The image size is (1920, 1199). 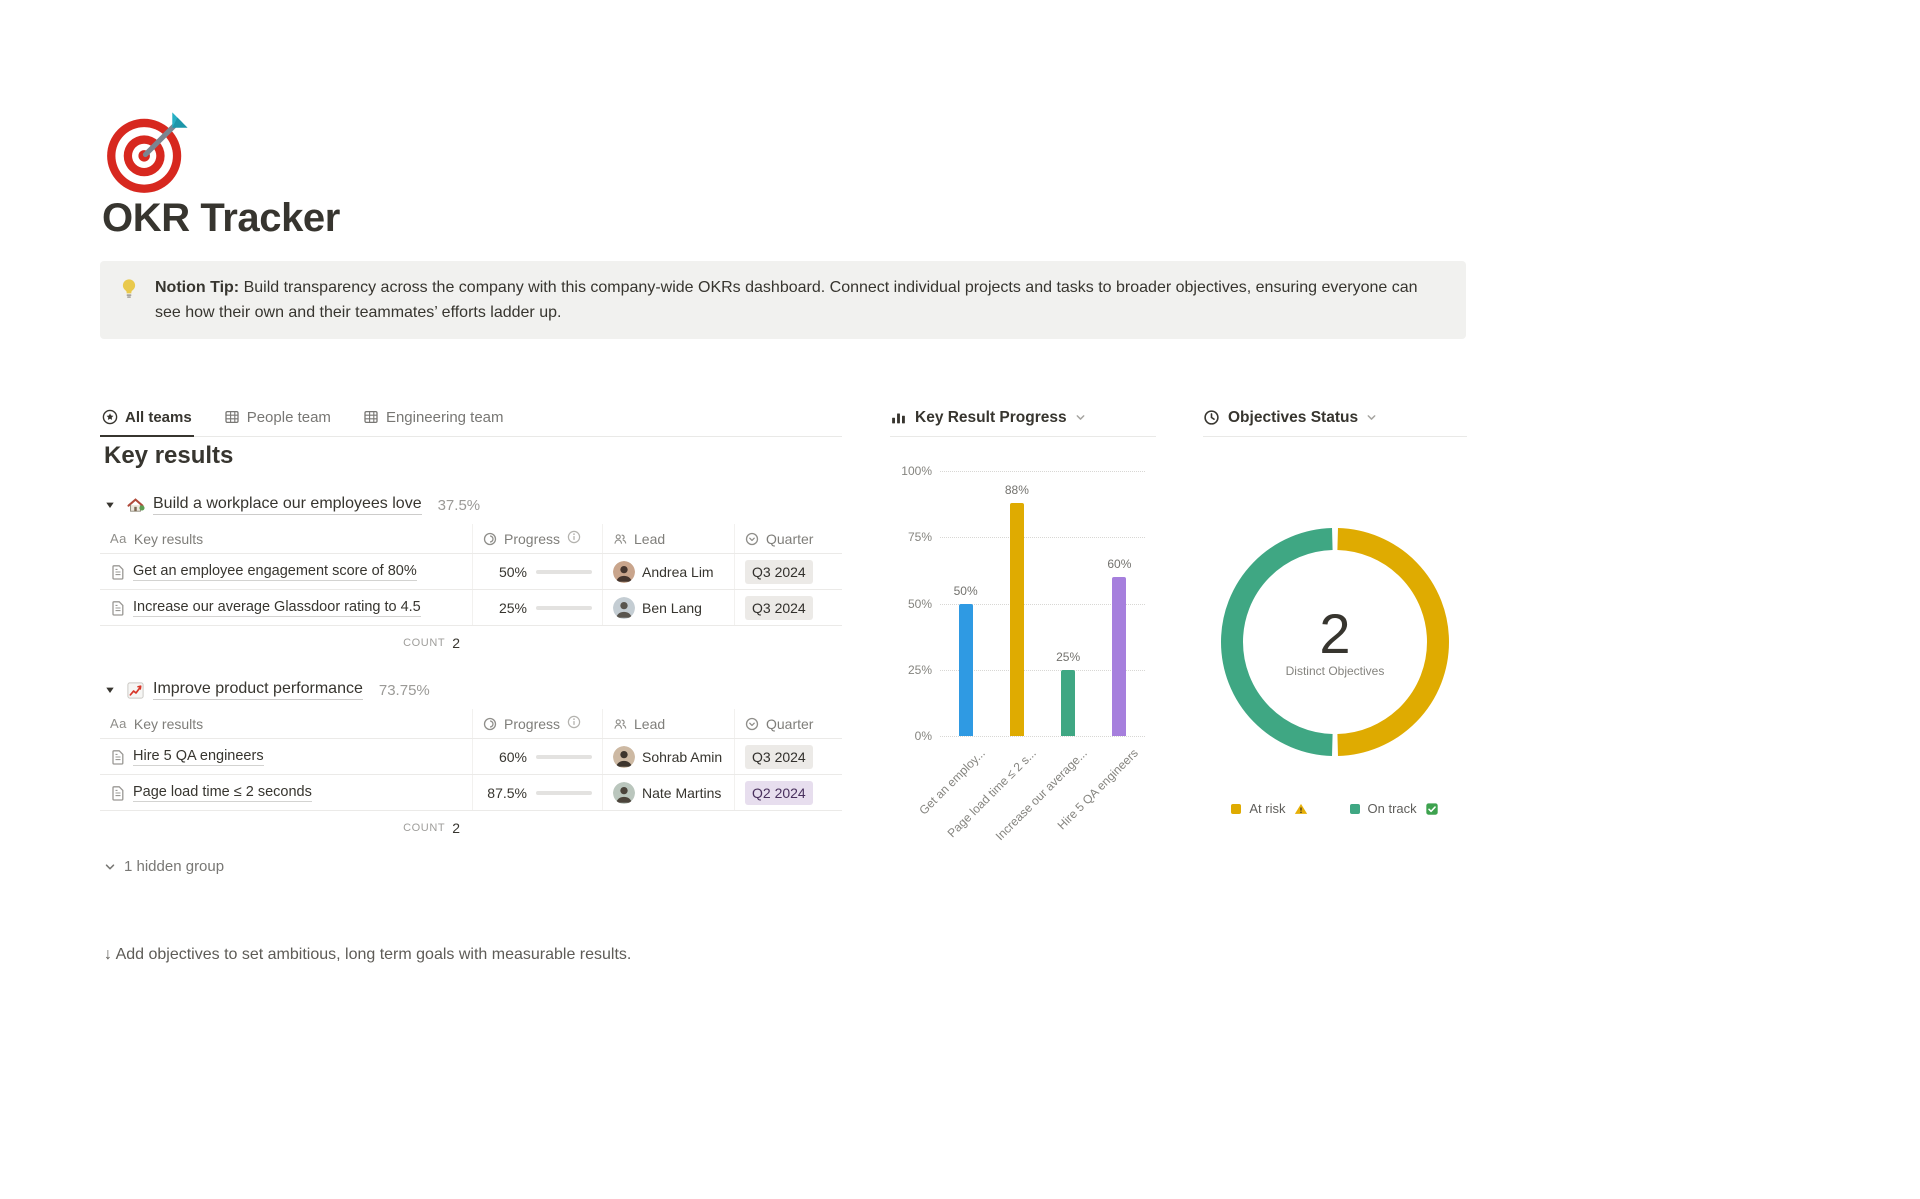 I want to click on tab-label: People team, so click(x=288, y=417).